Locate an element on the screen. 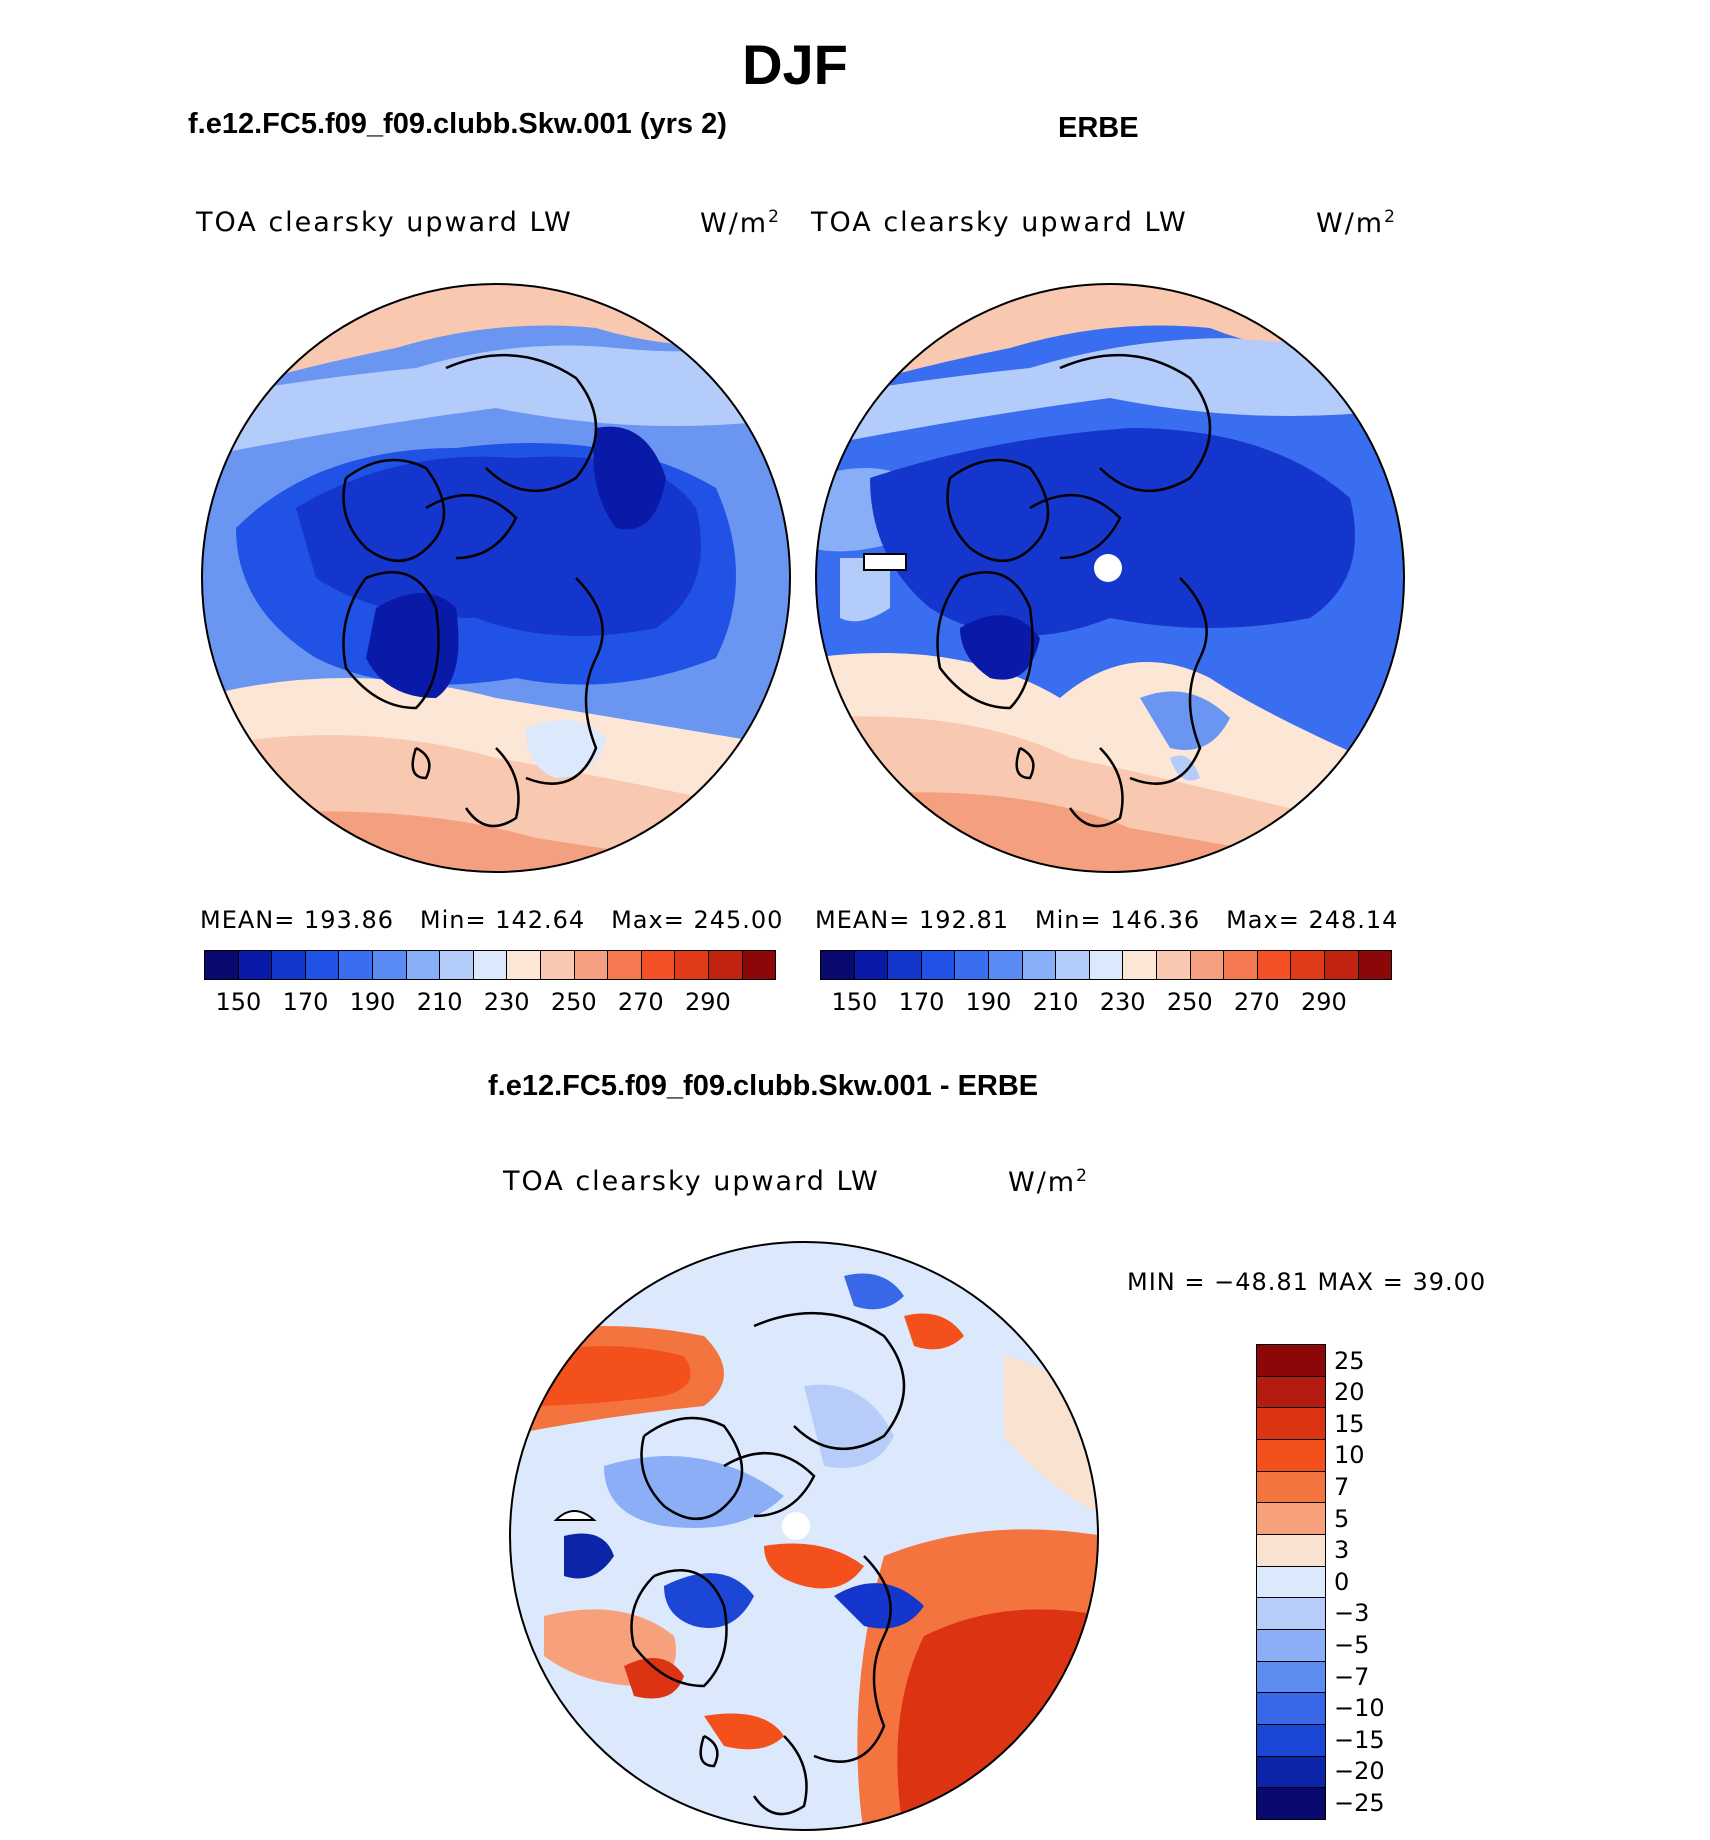  diff-colorbar-tick-label: 7 is located at coordinates (1342, 1487).